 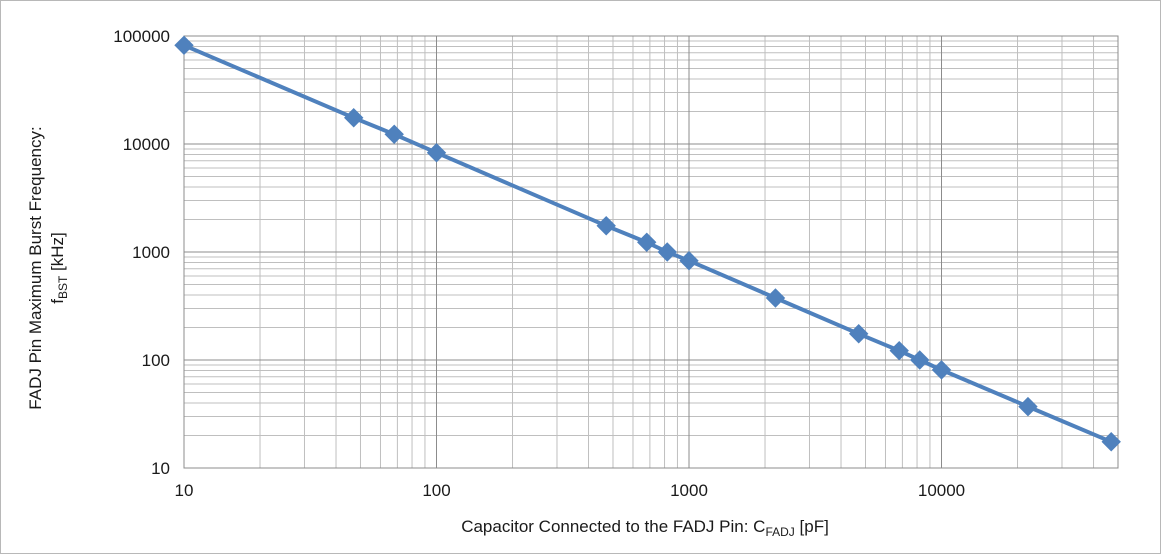 What do you see at coordinates (436, 490) in the screenshot?
I see `x-tick-label: 100` at bounding box center [436, 490].